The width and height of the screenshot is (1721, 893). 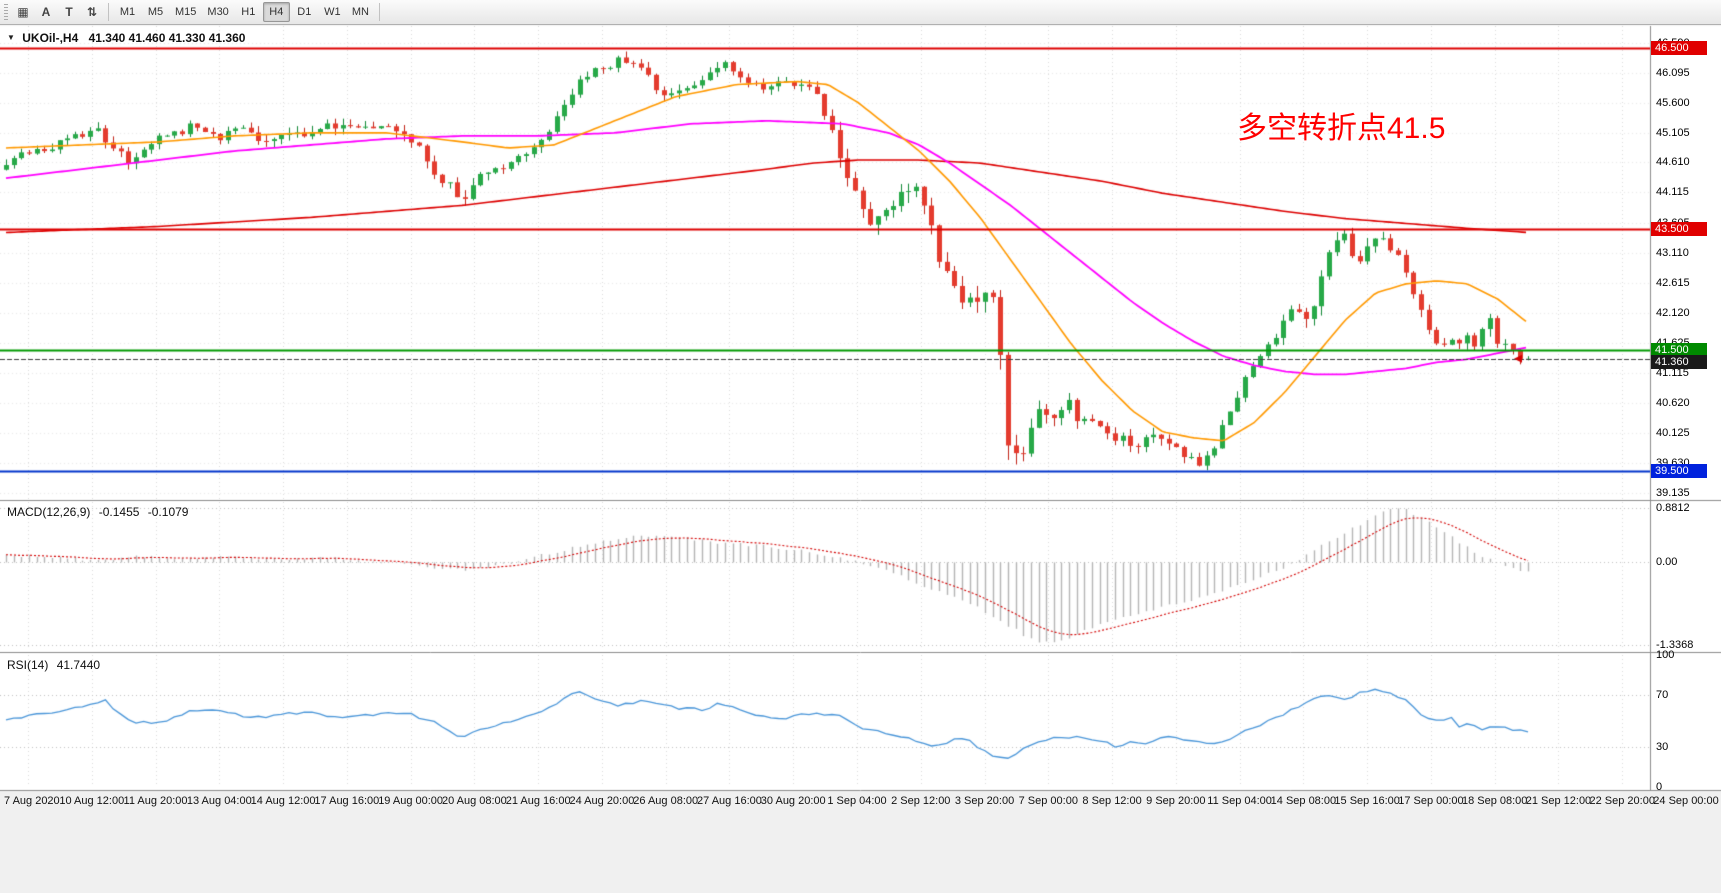 What do you see at coordinates (248, 12) in the screenshot?
I see `timeframe-button-h1: H1` at bounding box center [248, 12].